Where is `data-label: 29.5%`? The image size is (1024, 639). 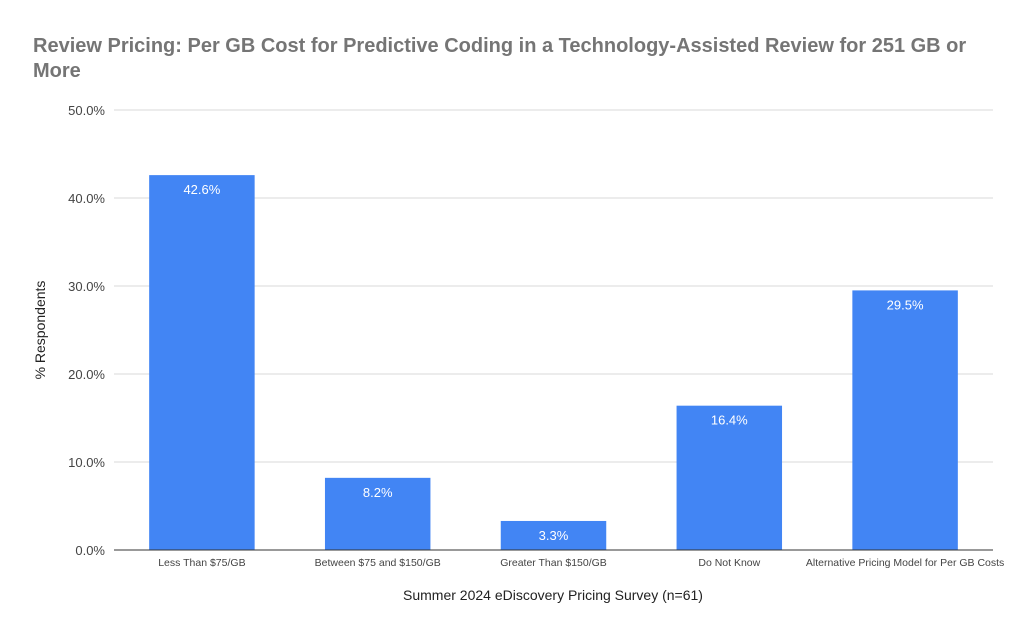
data-label: 29.5% is located at coordinates (905, 304).